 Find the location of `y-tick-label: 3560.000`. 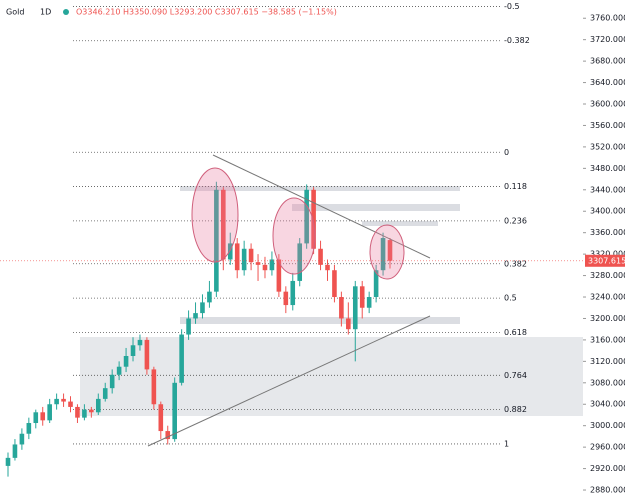

y-tick-label: 3560.000 is located at coordinates (607, 125).